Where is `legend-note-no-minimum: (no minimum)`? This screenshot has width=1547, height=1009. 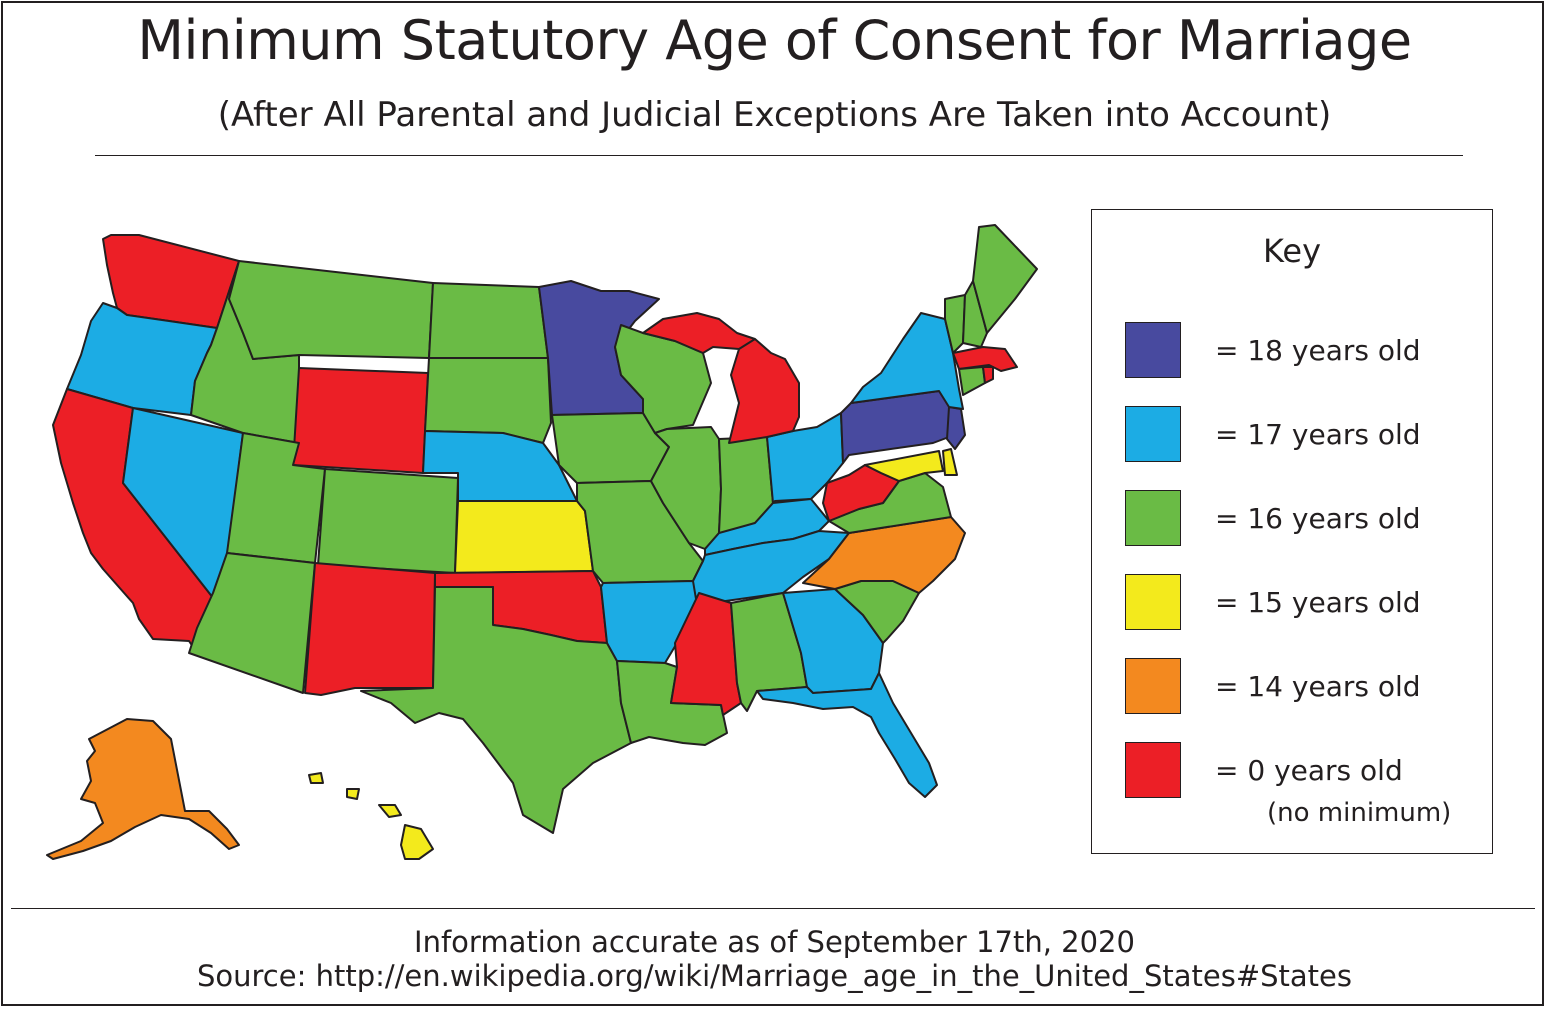
legend-note-no-minimum: (no minimum) is located at coordinates (1359, 813).